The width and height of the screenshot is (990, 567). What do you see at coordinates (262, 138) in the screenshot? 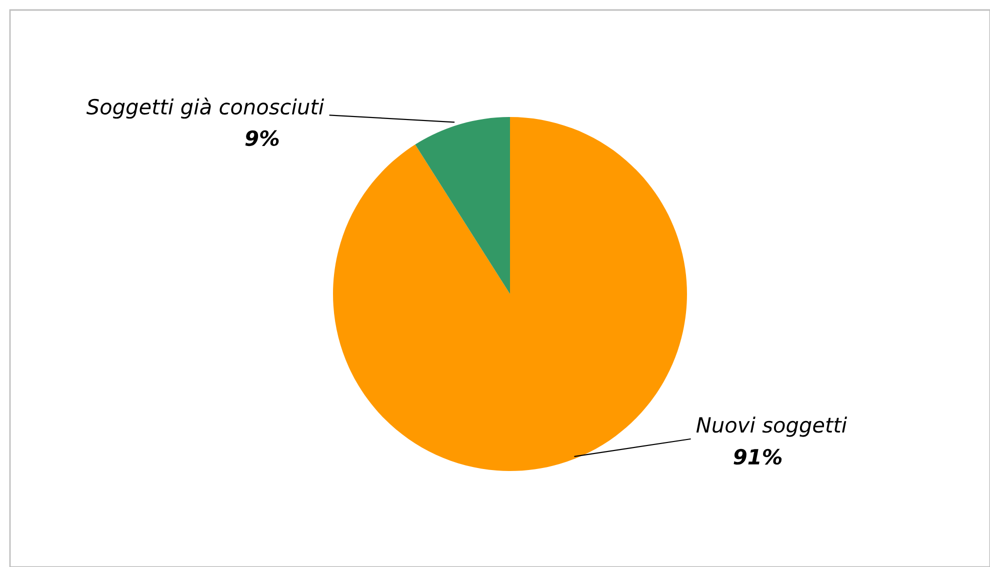
I see `data-label: 9%` at bounding box center [262, 138].